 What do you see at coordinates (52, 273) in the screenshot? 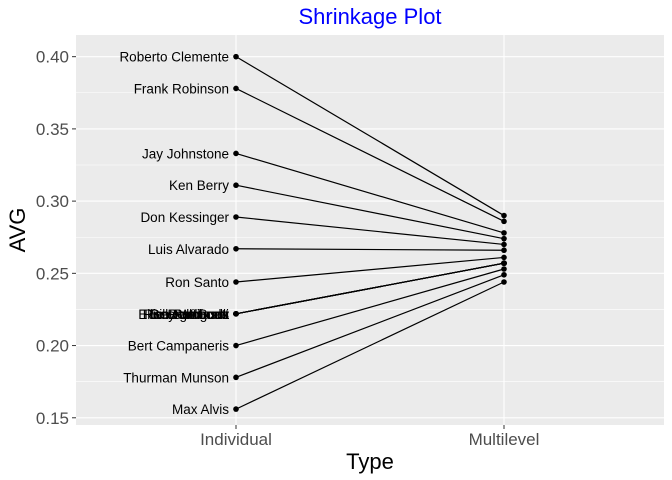
I see `y-tick-label: 0.25` at bounding box center [52, 273].